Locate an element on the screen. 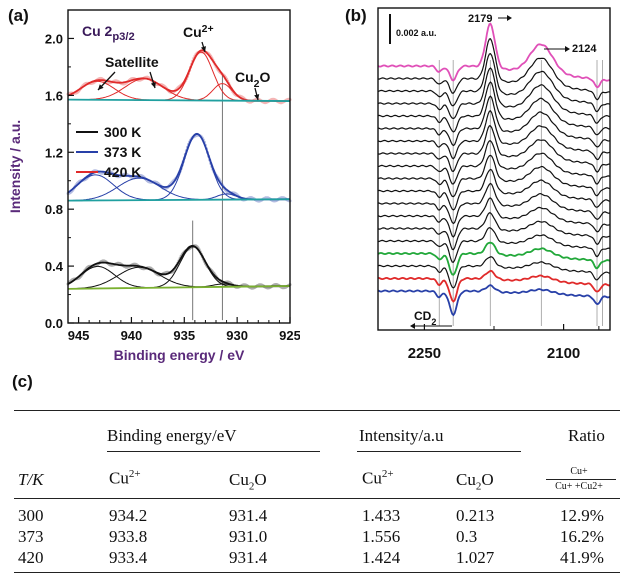 The image size is (630, 587). annotation-cu2plus: Cu2+ is located at coordinates (198, 31).